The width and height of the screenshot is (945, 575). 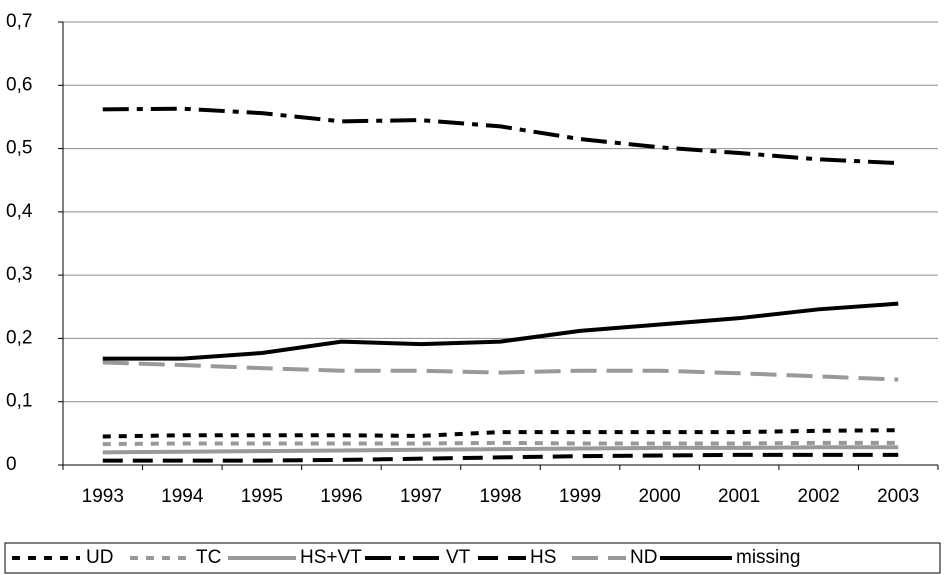 I want to click on y-tick-label: 0, so click(x=11, y=464).